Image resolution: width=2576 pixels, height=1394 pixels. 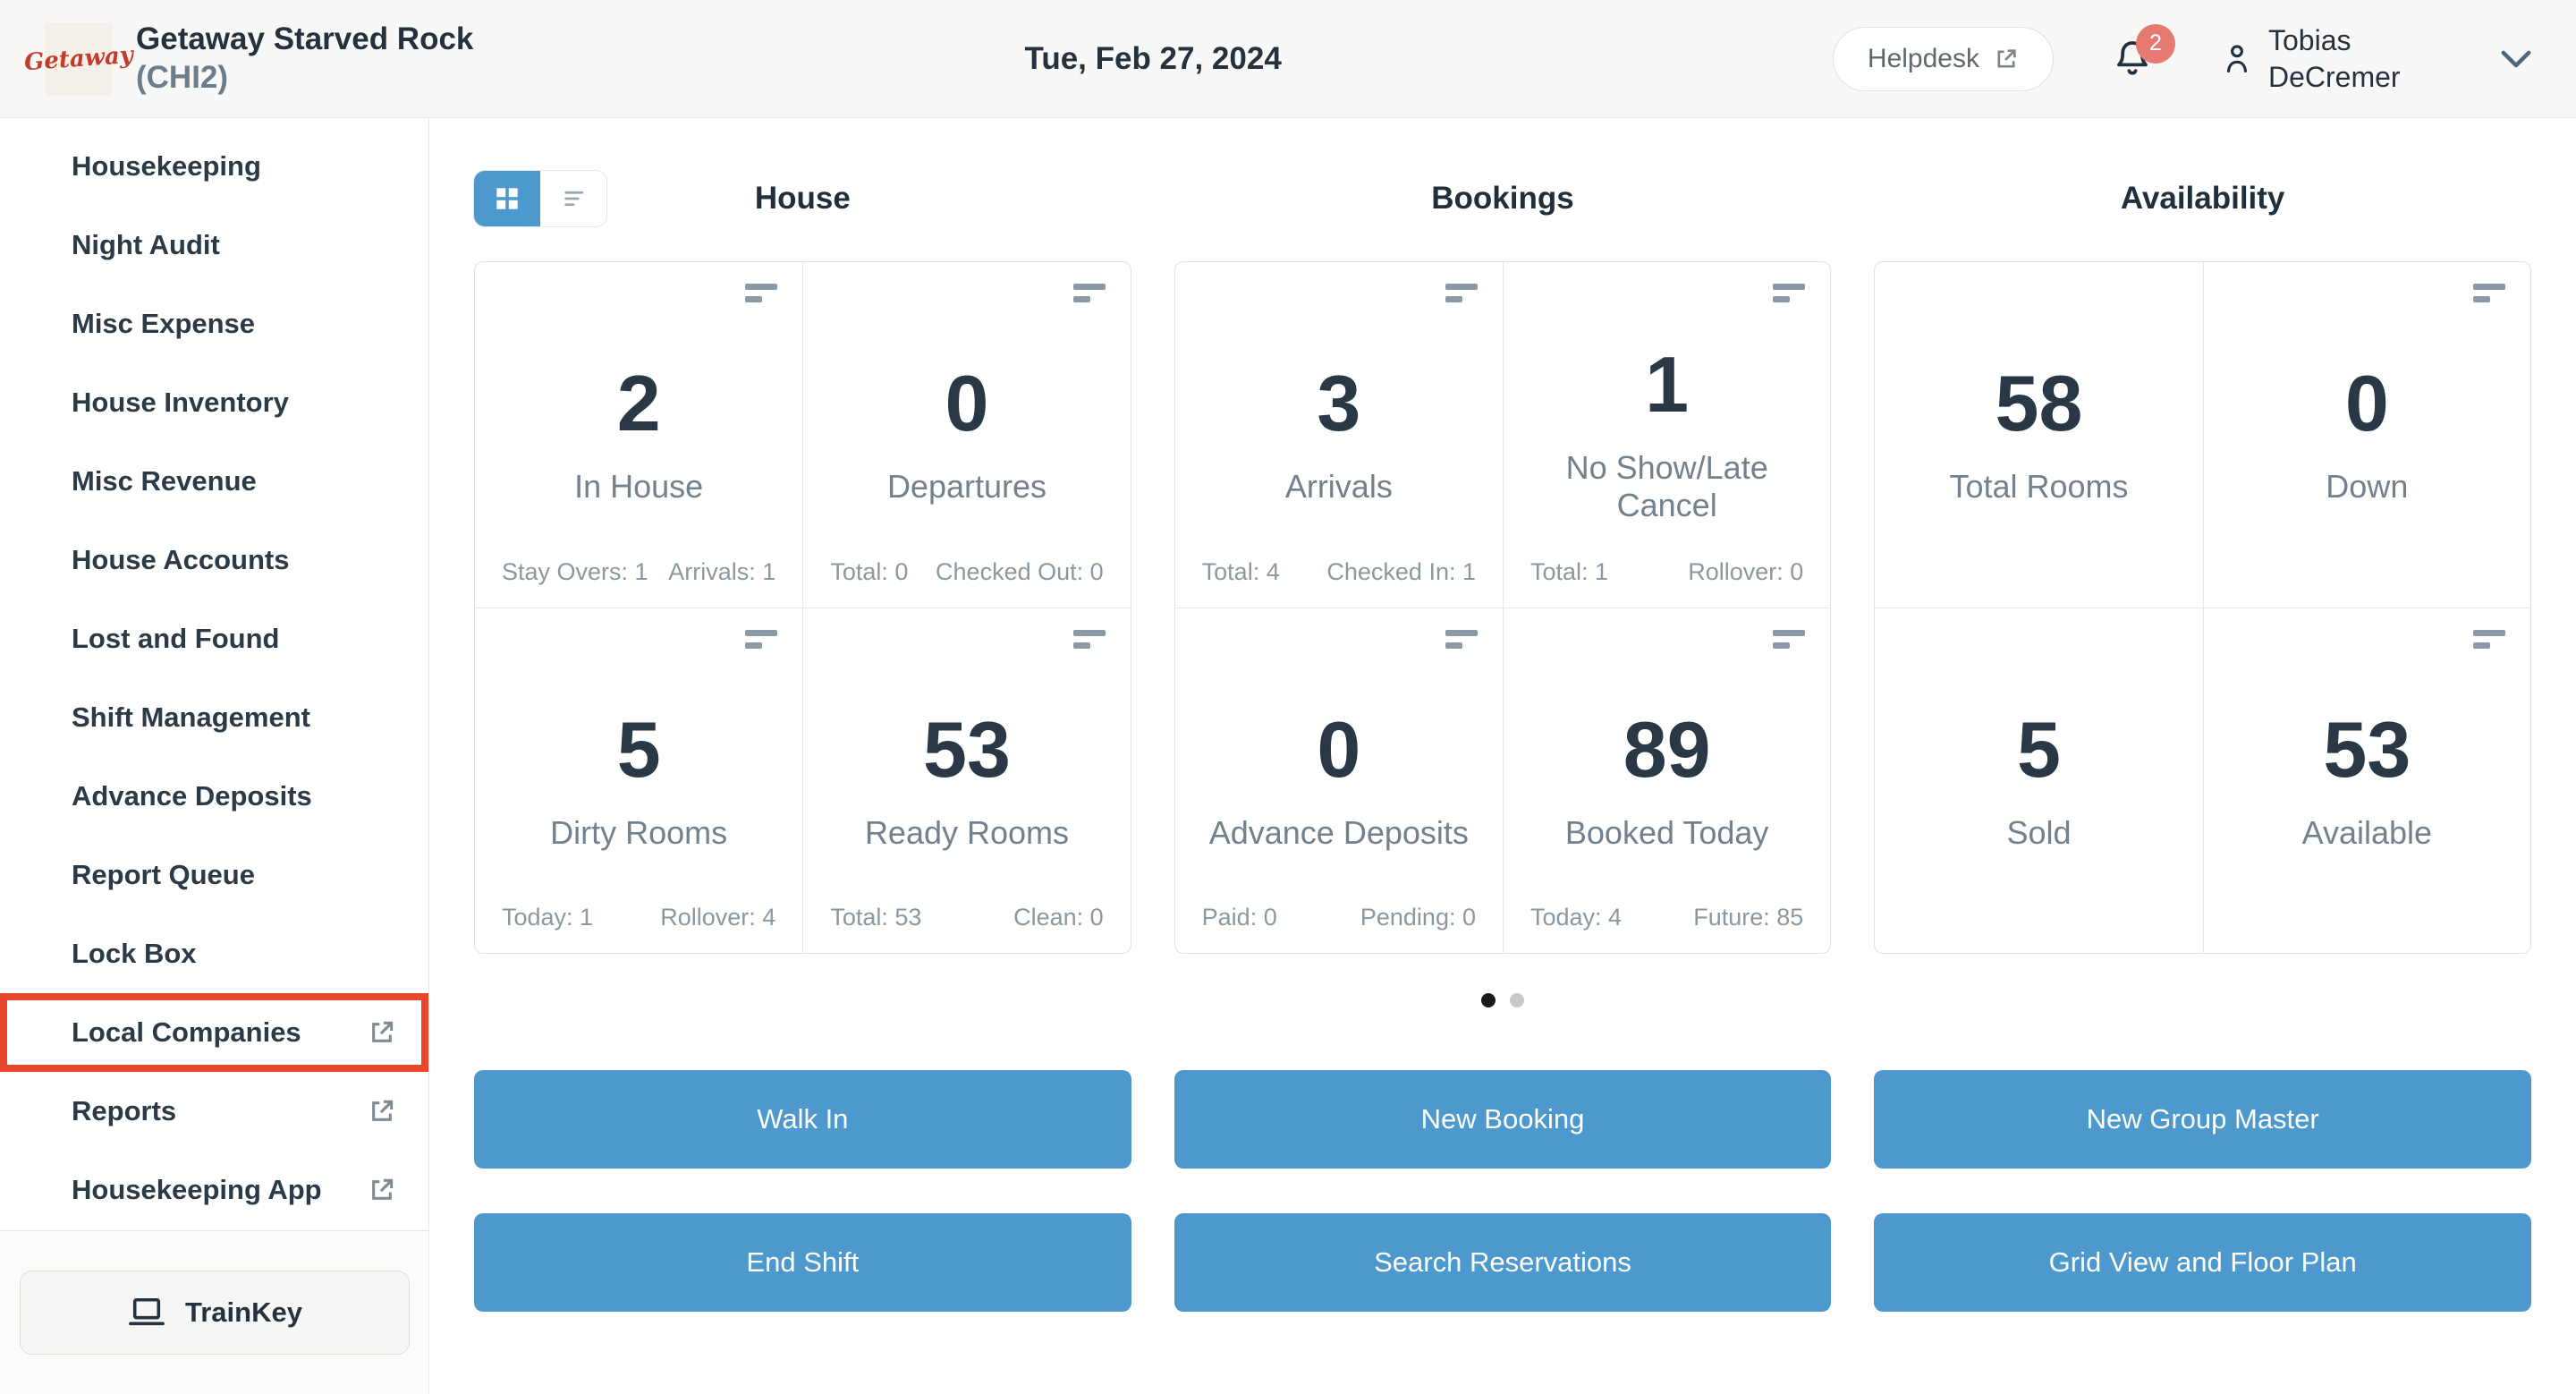 What do you see at coordinates (639, 486) in the screenshot?
I see `stat-label: In House` at bounding box center [639, 486].